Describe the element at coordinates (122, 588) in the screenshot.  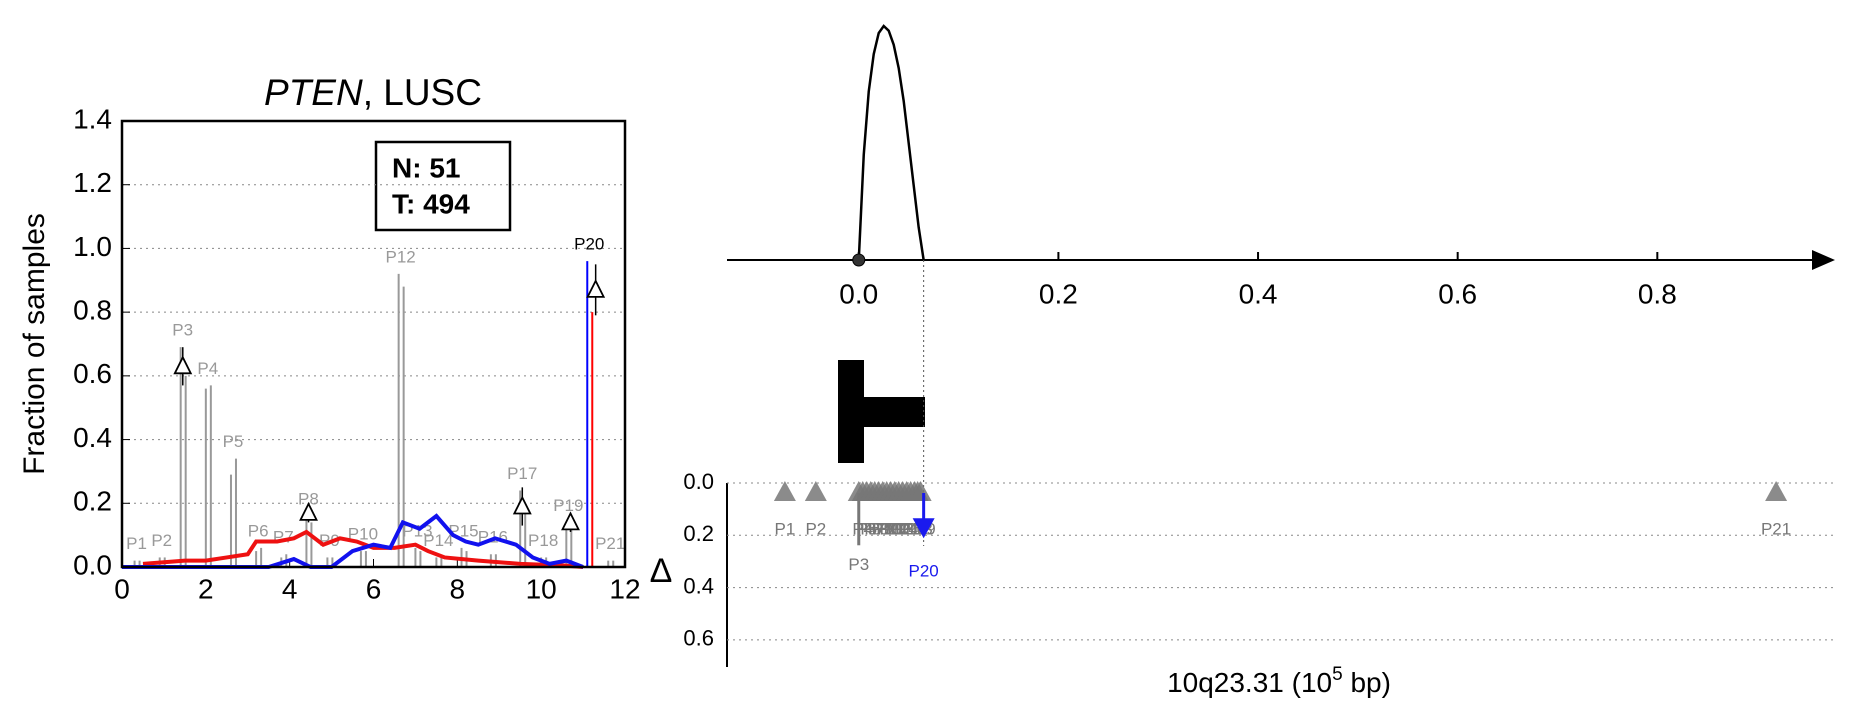
I see `x-tick-label: 0` at that location.